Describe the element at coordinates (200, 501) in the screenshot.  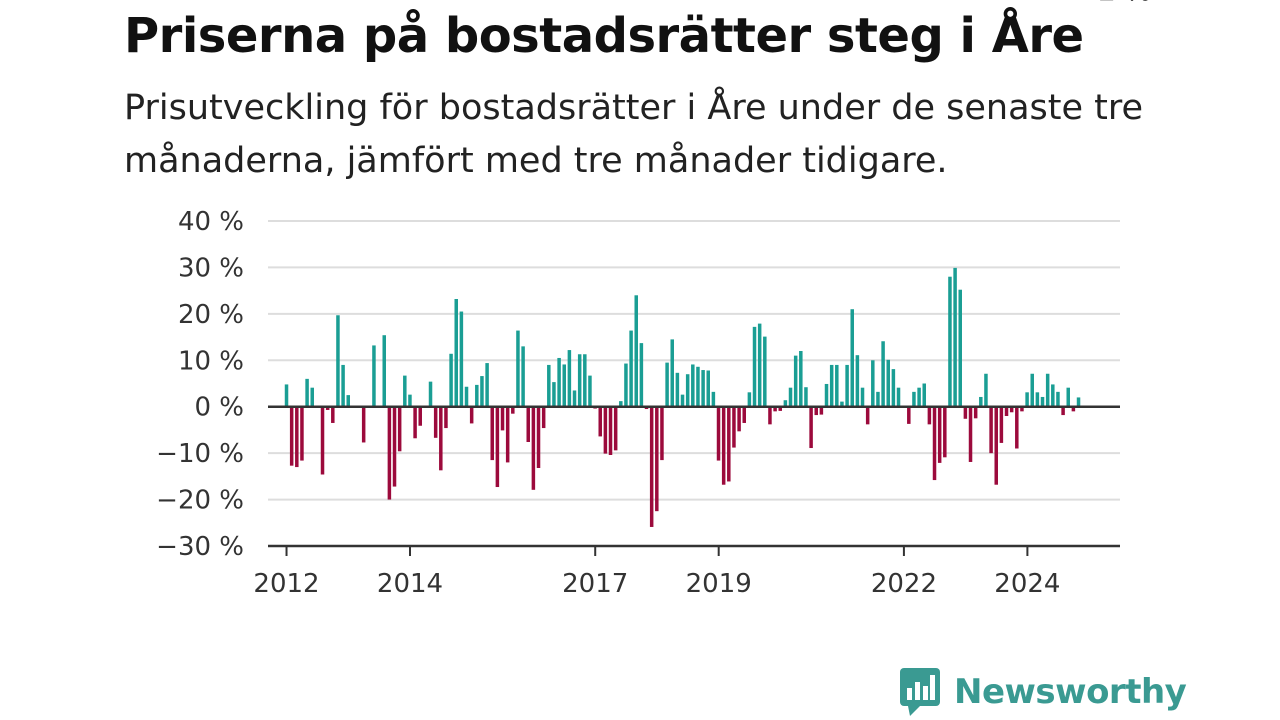
I see `y-tick-label: −20 %` at that location.